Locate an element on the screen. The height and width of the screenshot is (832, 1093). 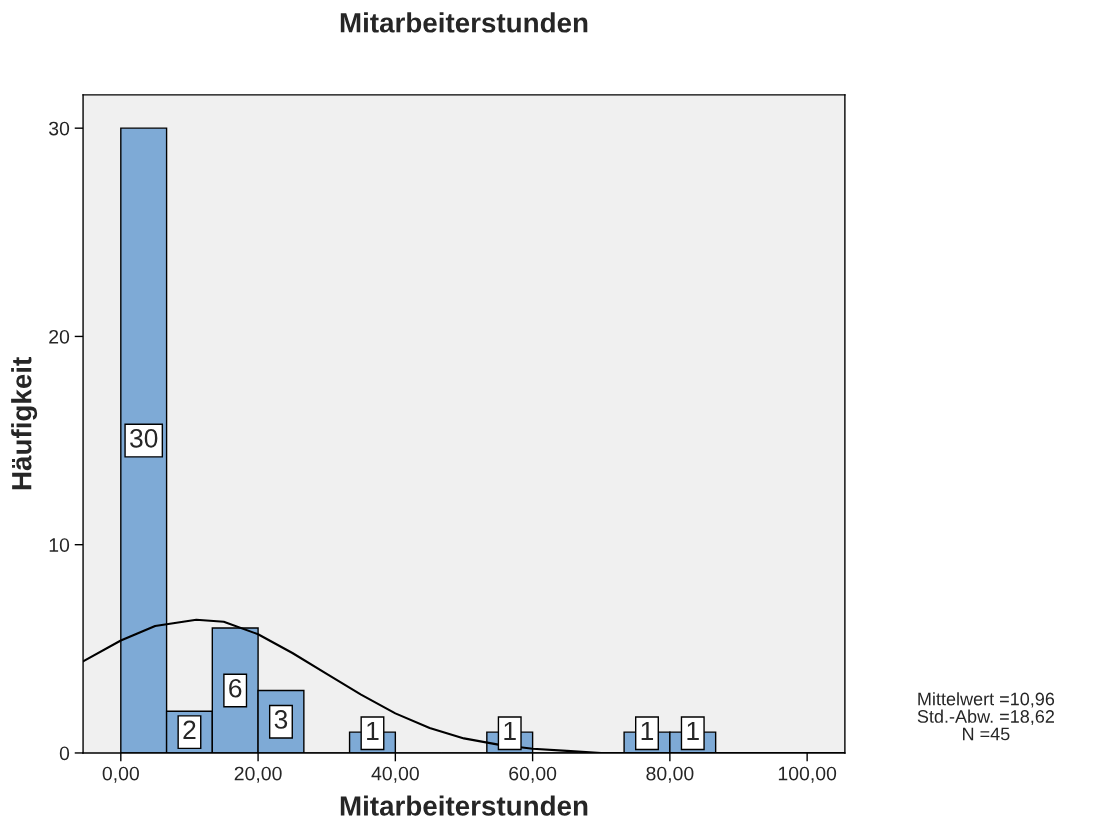
y-tick-label: 0 is located at coordinates (64, 753).